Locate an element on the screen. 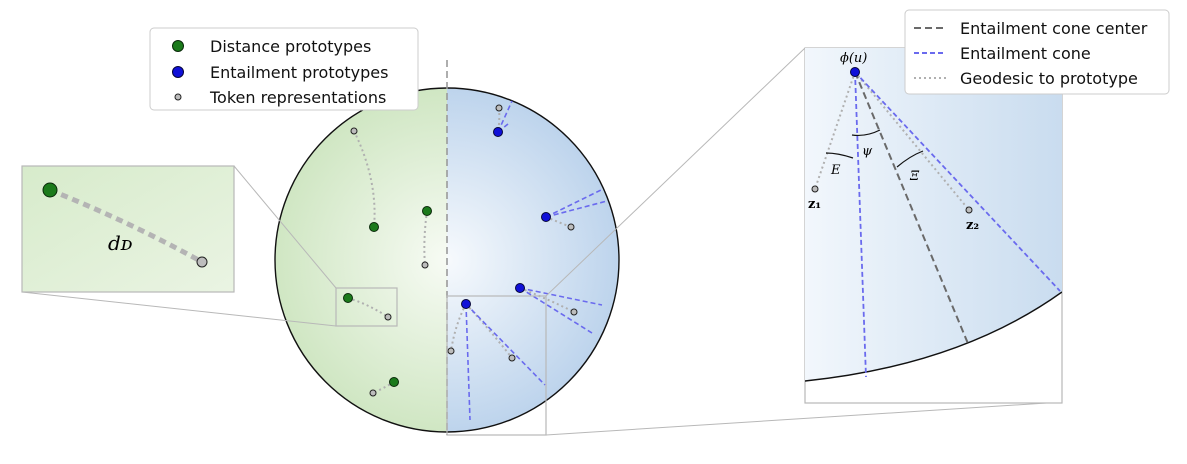  inset-disk-boundary is located at coordinates (933, 336).